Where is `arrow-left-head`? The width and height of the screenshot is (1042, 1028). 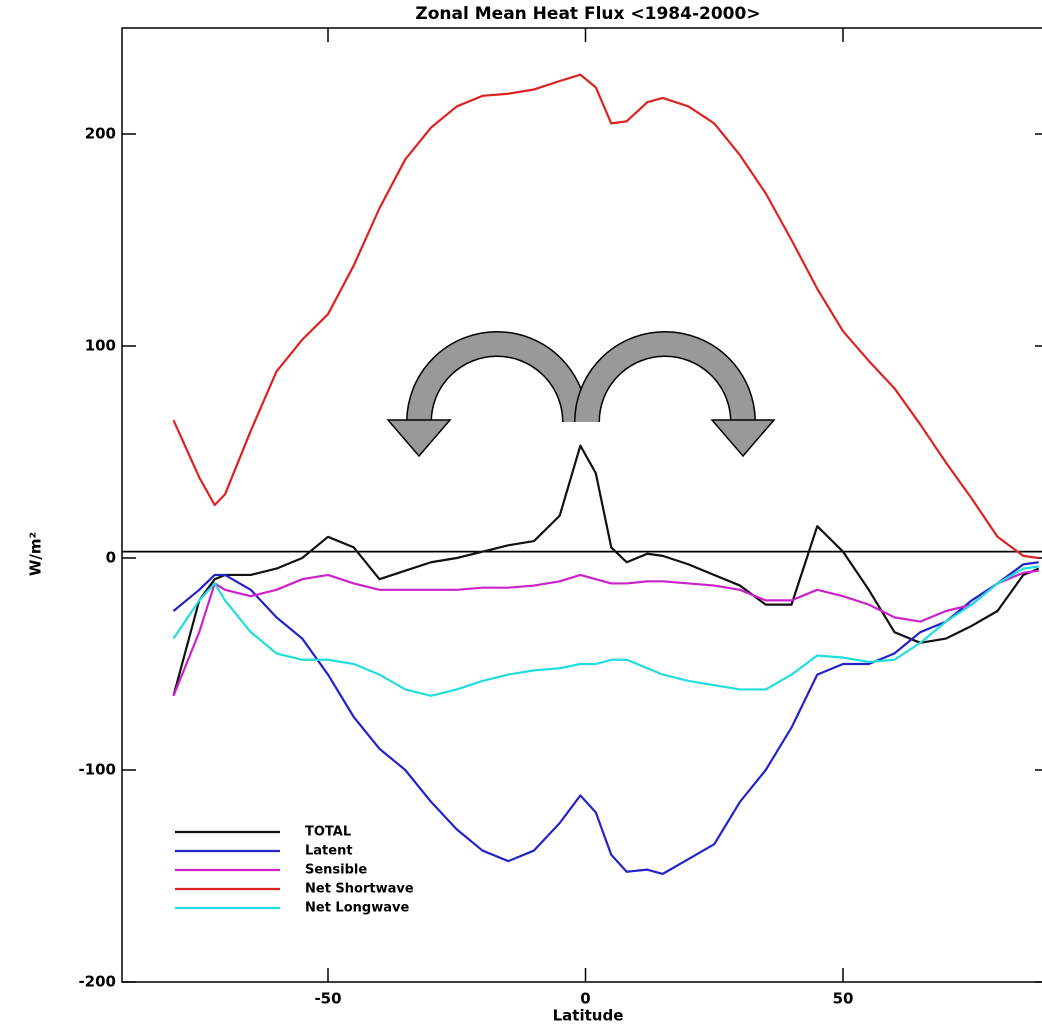
arrow-left-head is located at coordinates (419, 438).